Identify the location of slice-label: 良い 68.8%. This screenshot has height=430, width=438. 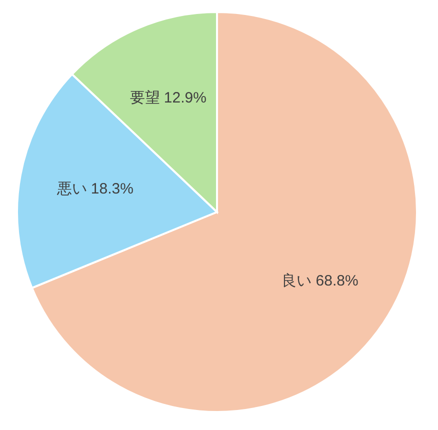
(320, 281).